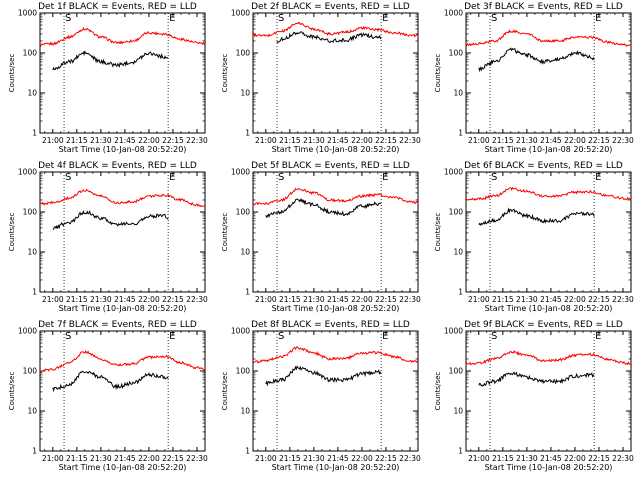 Image resolution: width=640 pixels, height=480 pixels. What do you see at coordinates (543, 325) in the screenshot?
I see `panel-title: Det 9f BLACK = Events, RED = LLD` at bounding box center [543, 325].